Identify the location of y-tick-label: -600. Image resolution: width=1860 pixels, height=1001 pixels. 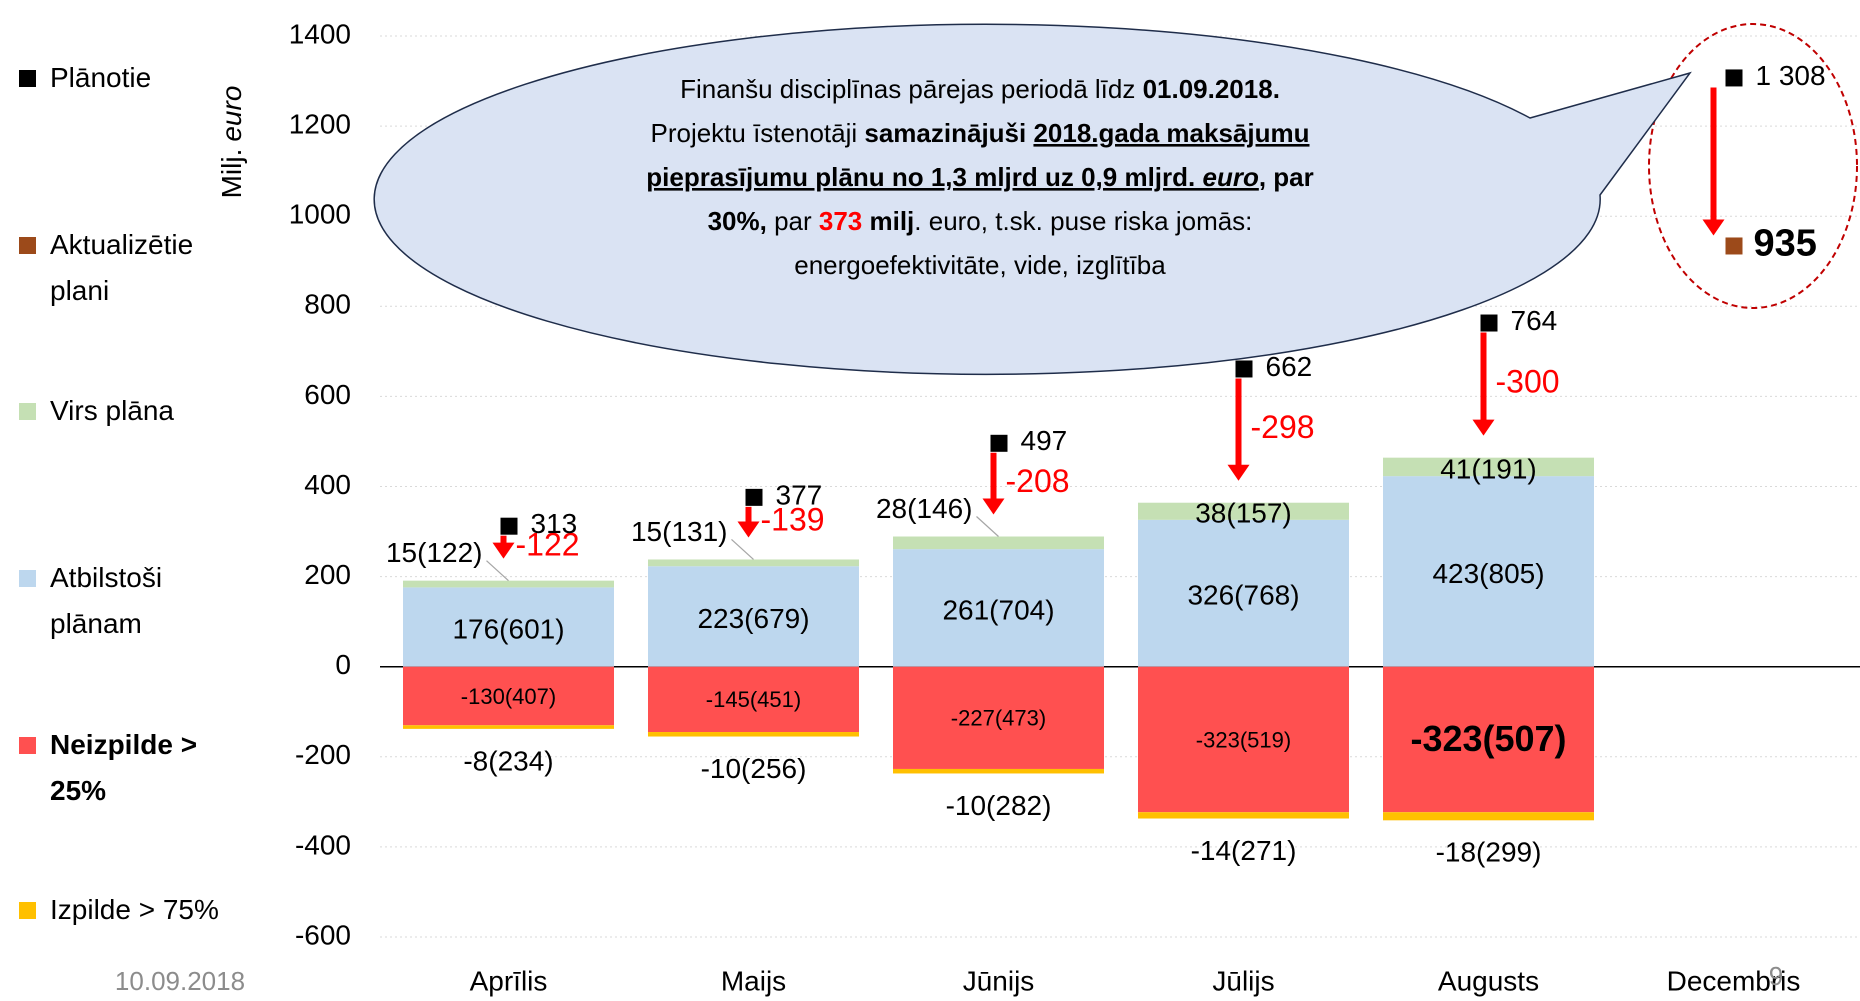
(323, 934).